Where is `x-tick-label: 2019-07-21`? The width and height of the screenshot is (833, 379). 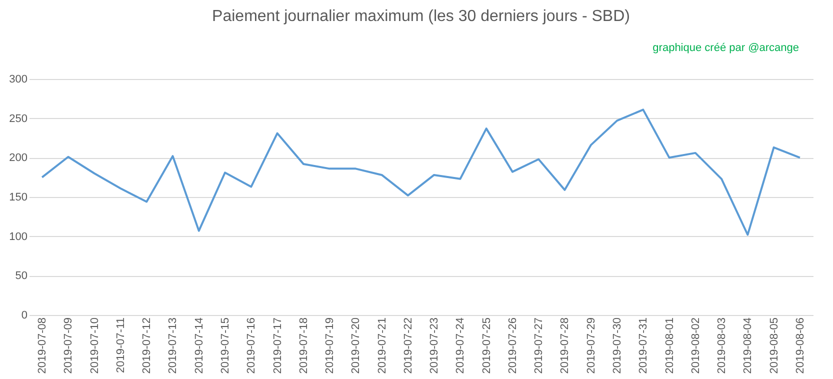
x-tick-label: 2019-07-21 is located at coordinates (382, 346).